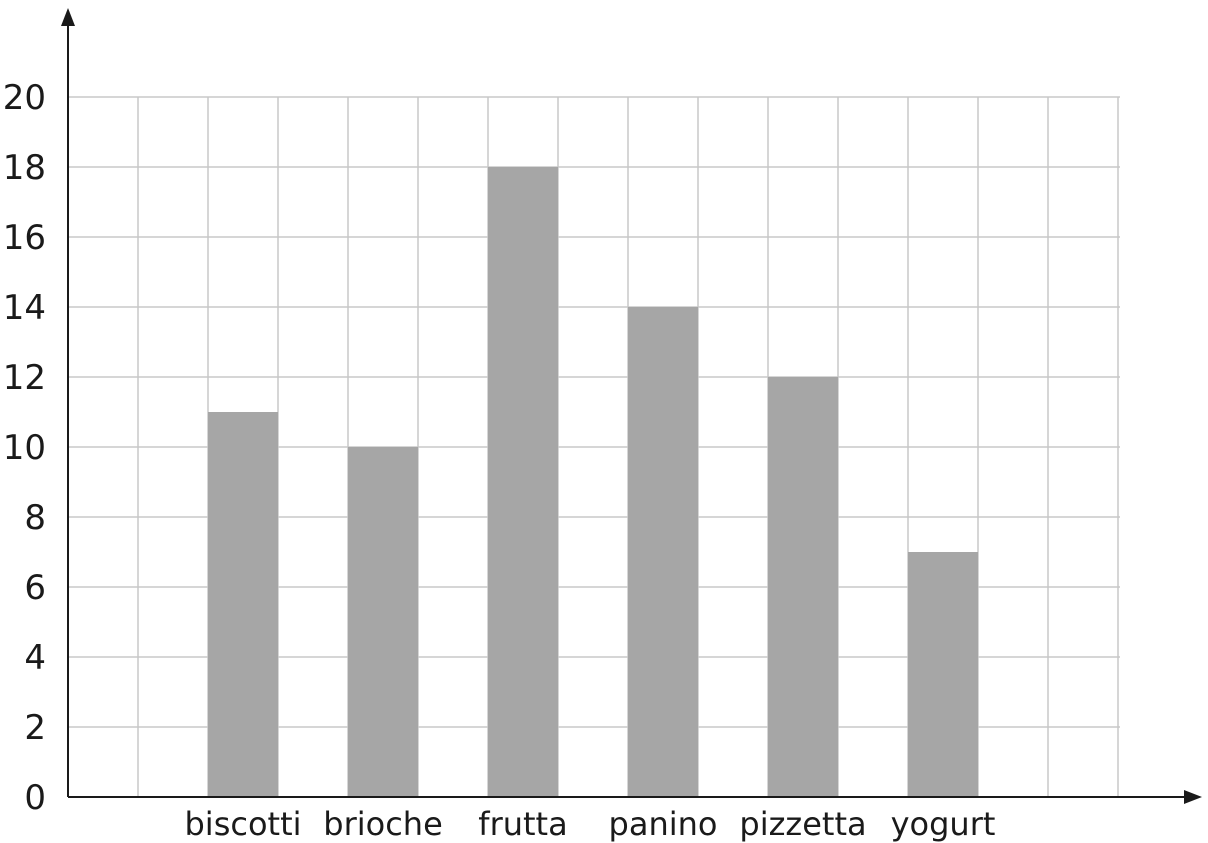 The height and width of the screenshot is (843, 1208). I want to click on category-label: brioche, so click(383, 824).